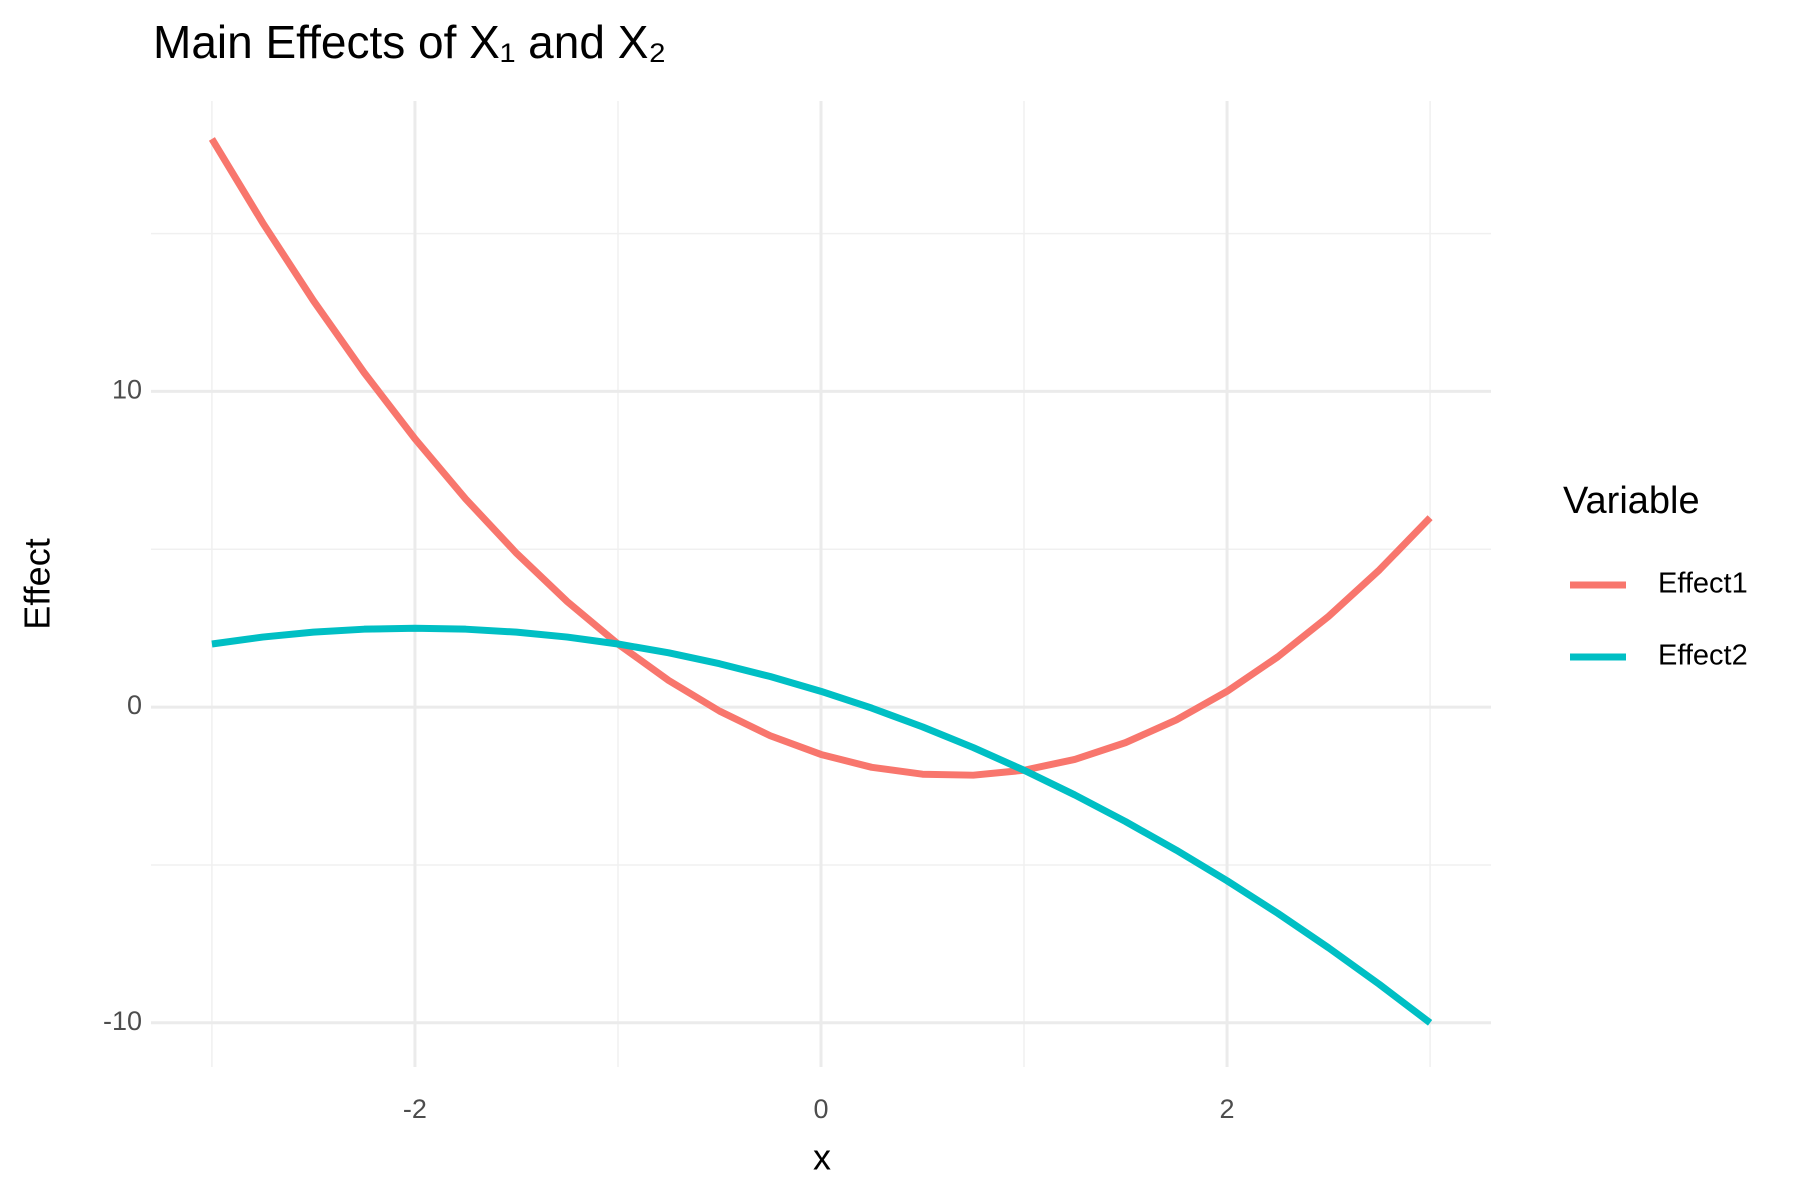 This screenshot has width=1800, height=1200. Describe the element at coordinates (122, 1021) in the screenshot. I see `y-tick-label: -10` at that location.